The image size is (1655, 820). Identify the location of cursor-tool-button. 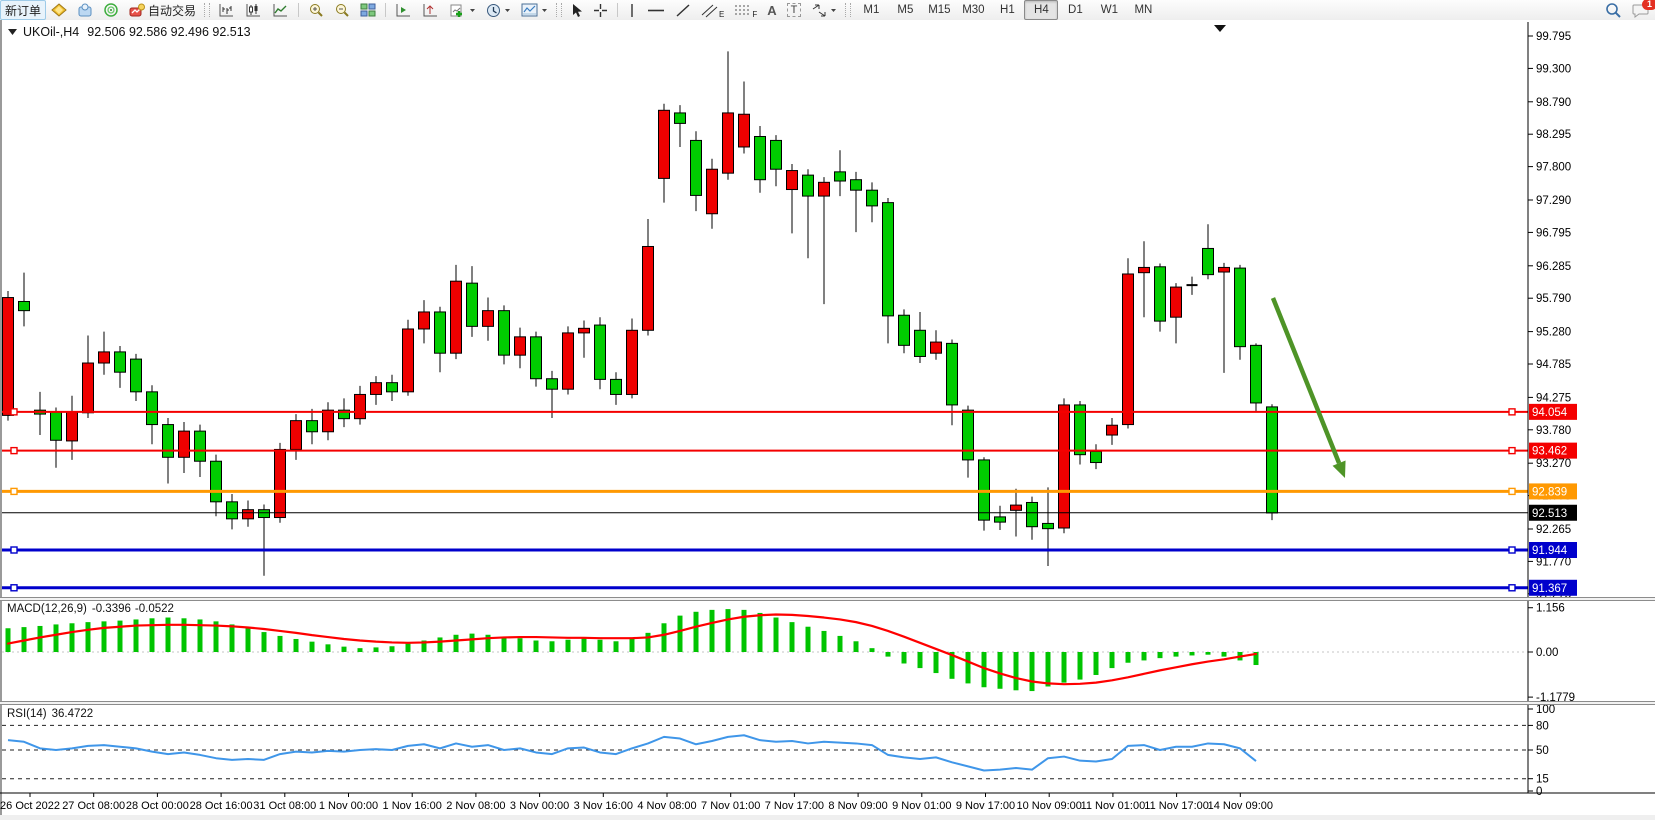
(576, 10).